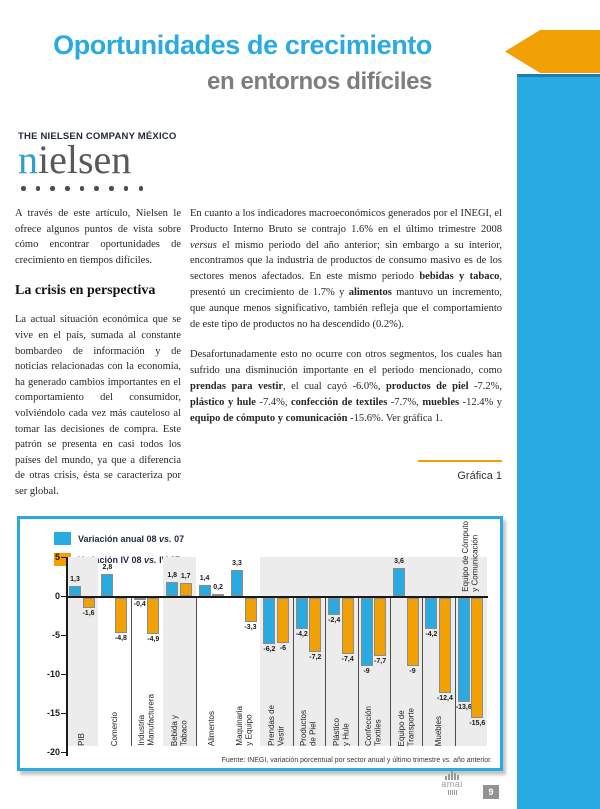 The height and width of the screenshot is (809, 600). What do you see at coordinates (438, 730) in the screenshot?
I see `category-label: Muebles` at bounding box center [438, 730].